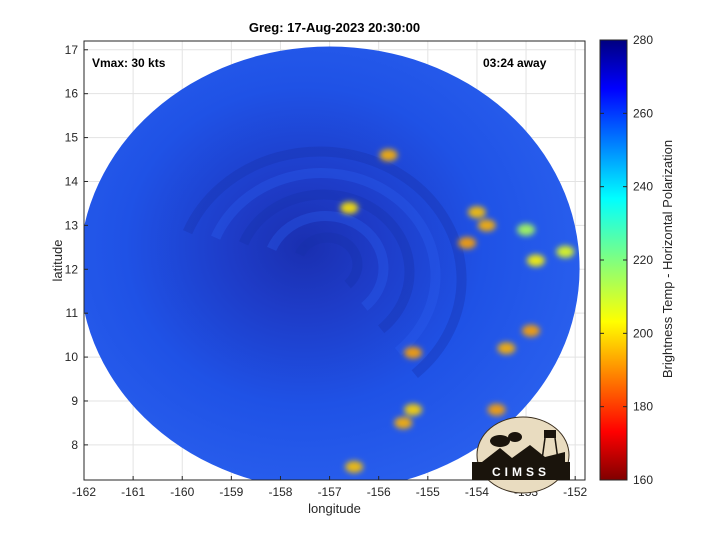 This screenshot has height=540, width=720. What do you see at coordinates (72, 181) in the screenshot?
I see `y-tick-label: 14` at bounding box center [72, 181].